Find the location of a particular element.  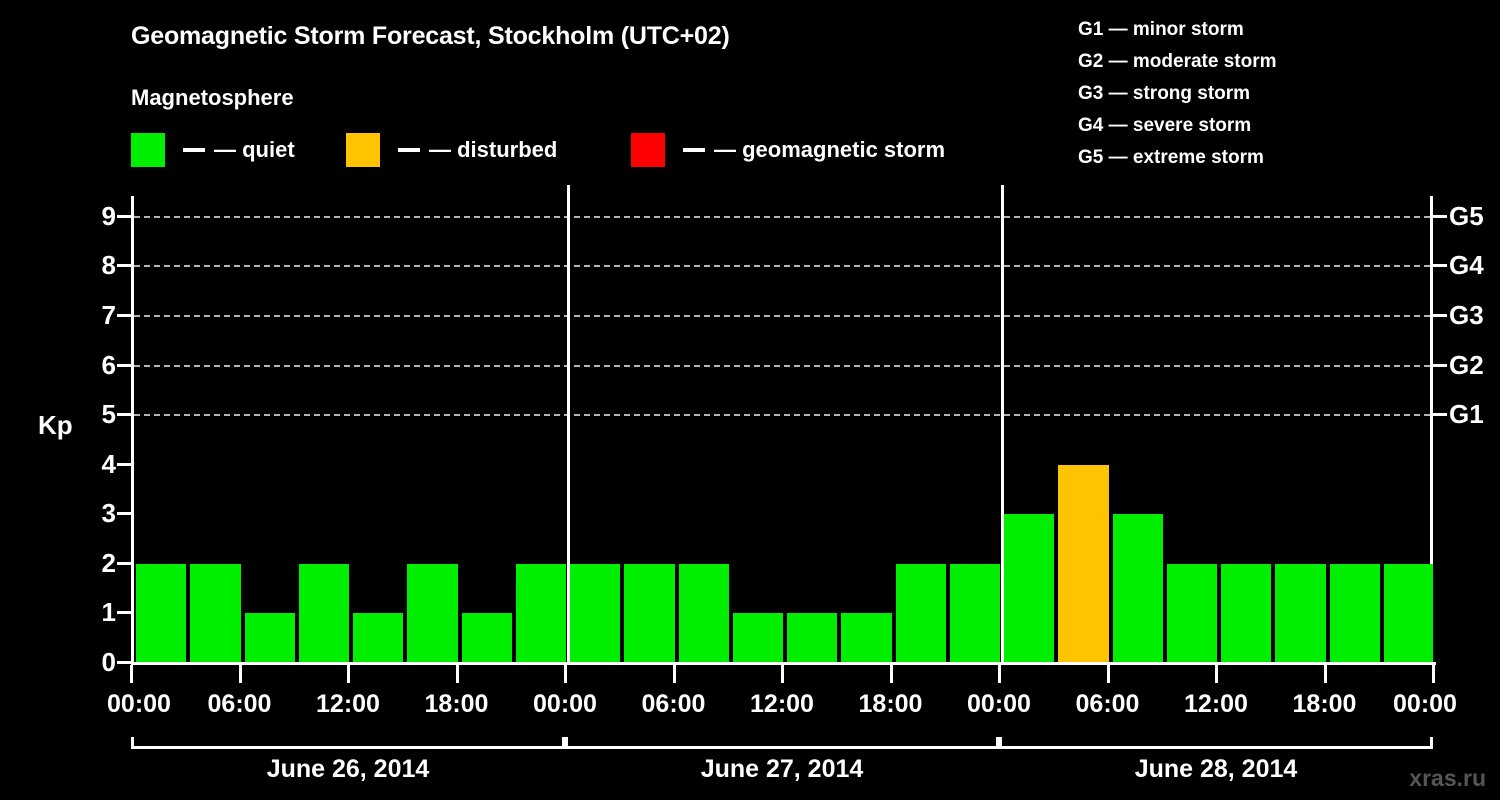

y-axis-tick-label: 7 is located at coordinates (108, 314).